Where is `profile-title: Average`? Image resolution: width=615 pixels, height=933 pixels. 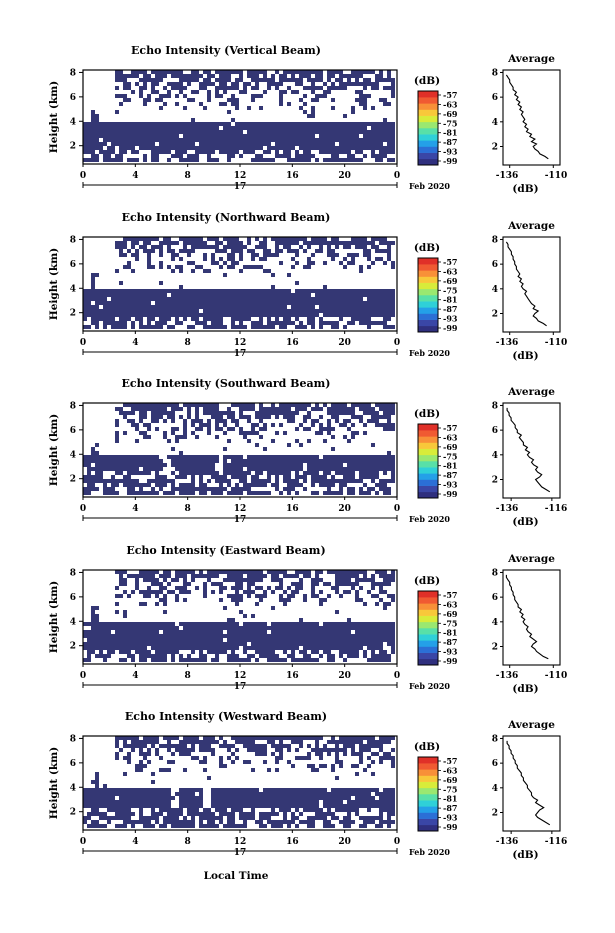 profile-title: Average is located at coordinates (531, 226).